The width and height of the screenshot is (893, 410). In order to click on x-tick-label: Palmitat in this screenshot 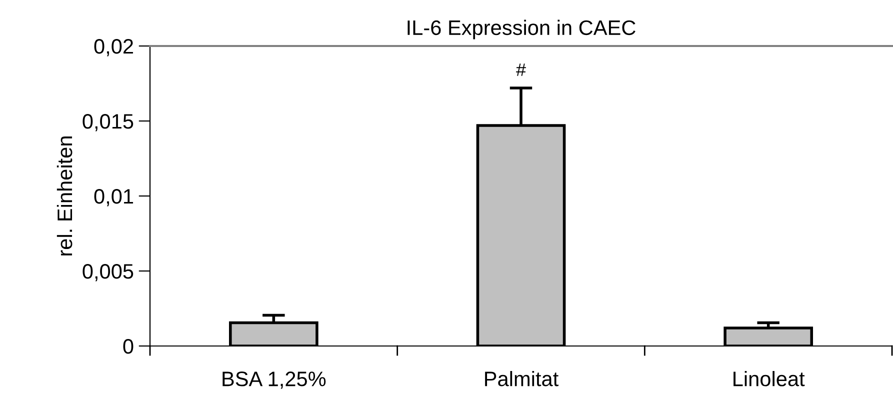, I will do `click(521, 378)`.